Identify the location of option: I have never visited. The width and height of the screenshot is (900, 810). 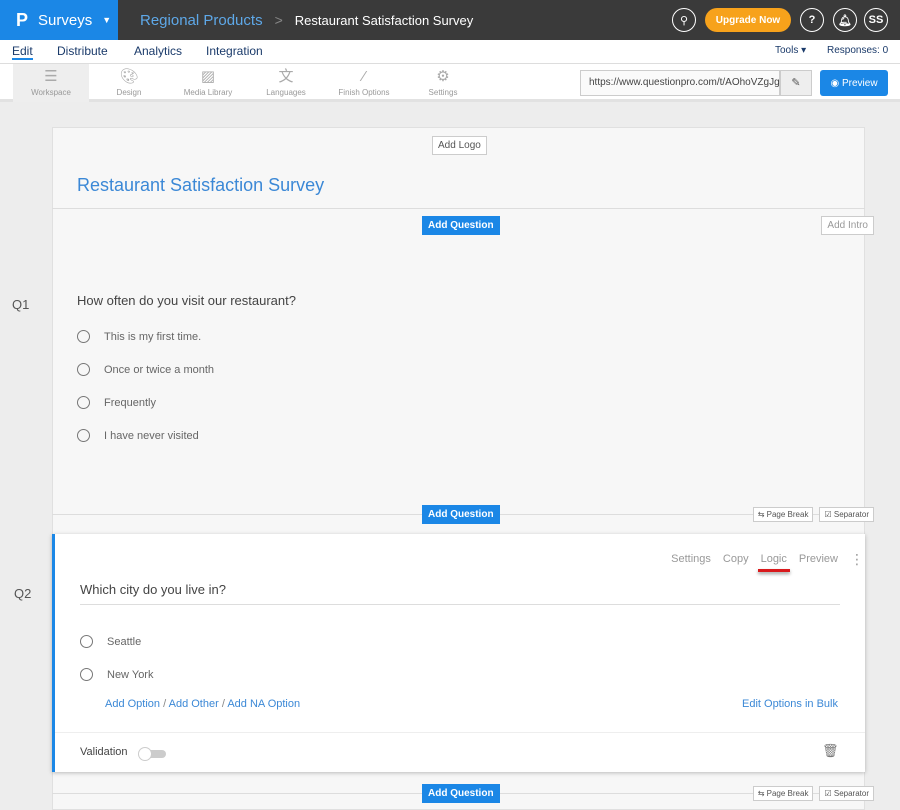
(138, 435).